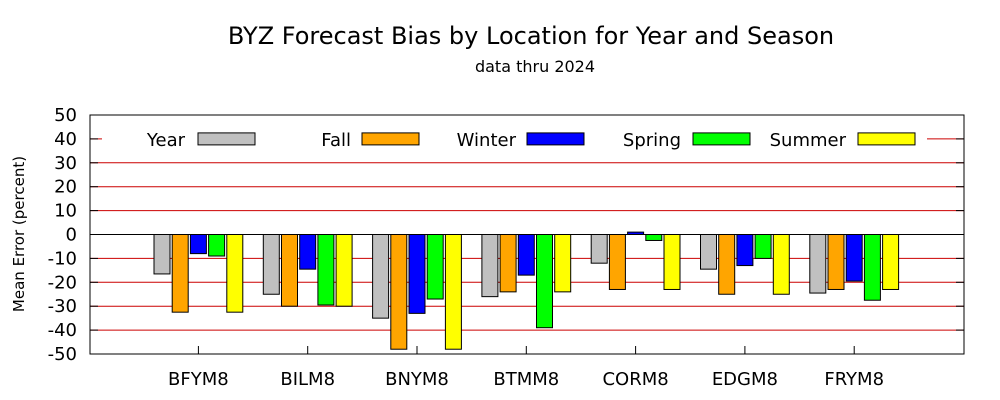 This screenshot has height=400, width=1000. What do you see at coordinates (65, 115) in the screenshot?
I see `y-tick-label: 50` at bounding box center [65, 115].